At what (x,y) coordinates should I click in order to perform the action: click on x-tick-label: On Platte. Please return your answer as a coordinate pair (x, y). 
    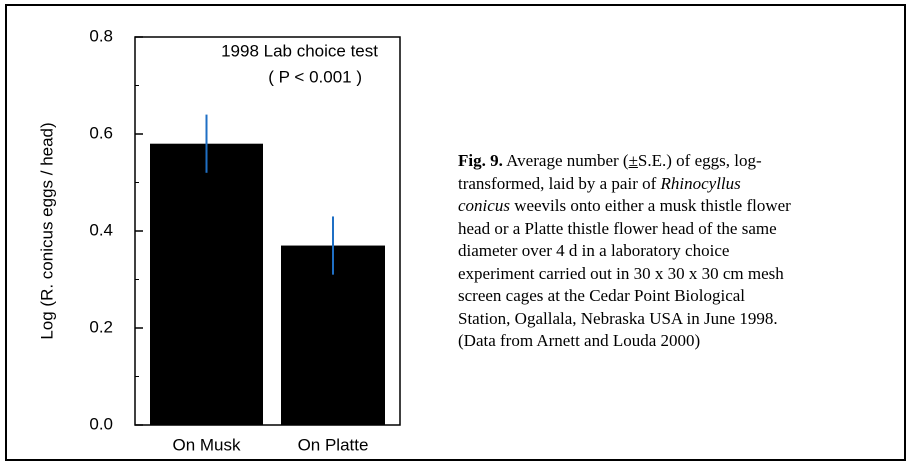
    Looking at the image, I should click on (333, 444).